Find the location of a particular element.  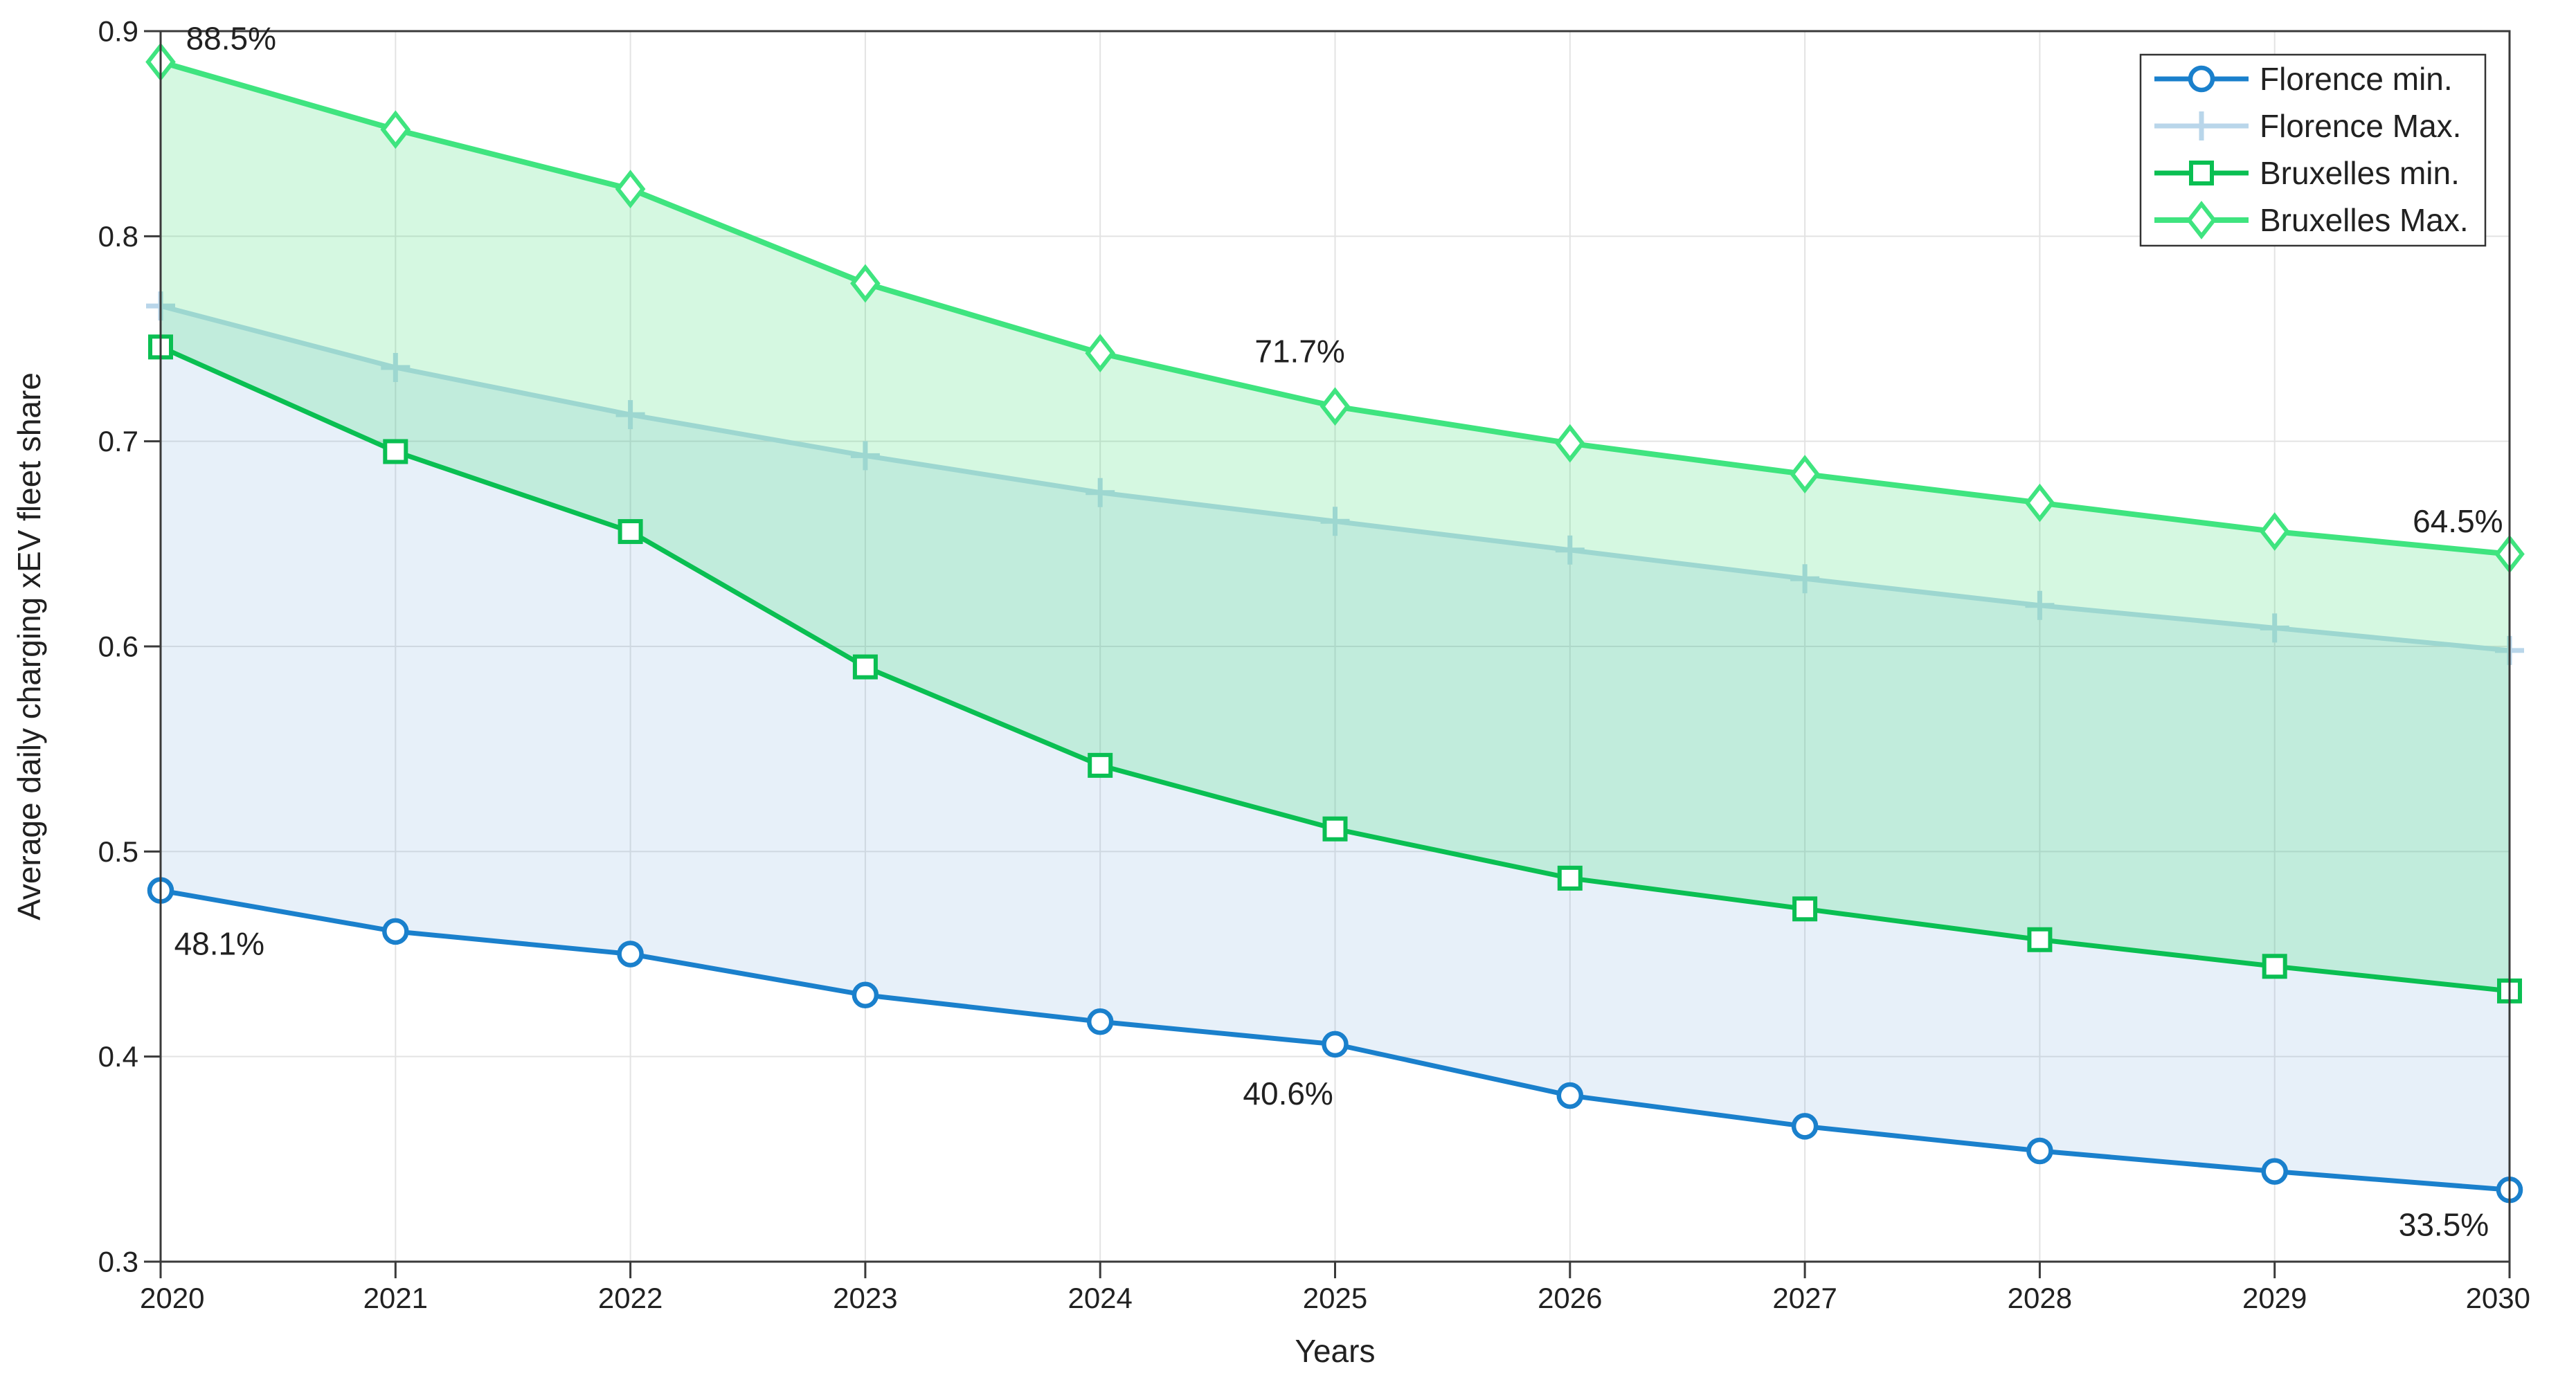

legend-label: Bruxelles Max. is located at coordinates (2364, 220).